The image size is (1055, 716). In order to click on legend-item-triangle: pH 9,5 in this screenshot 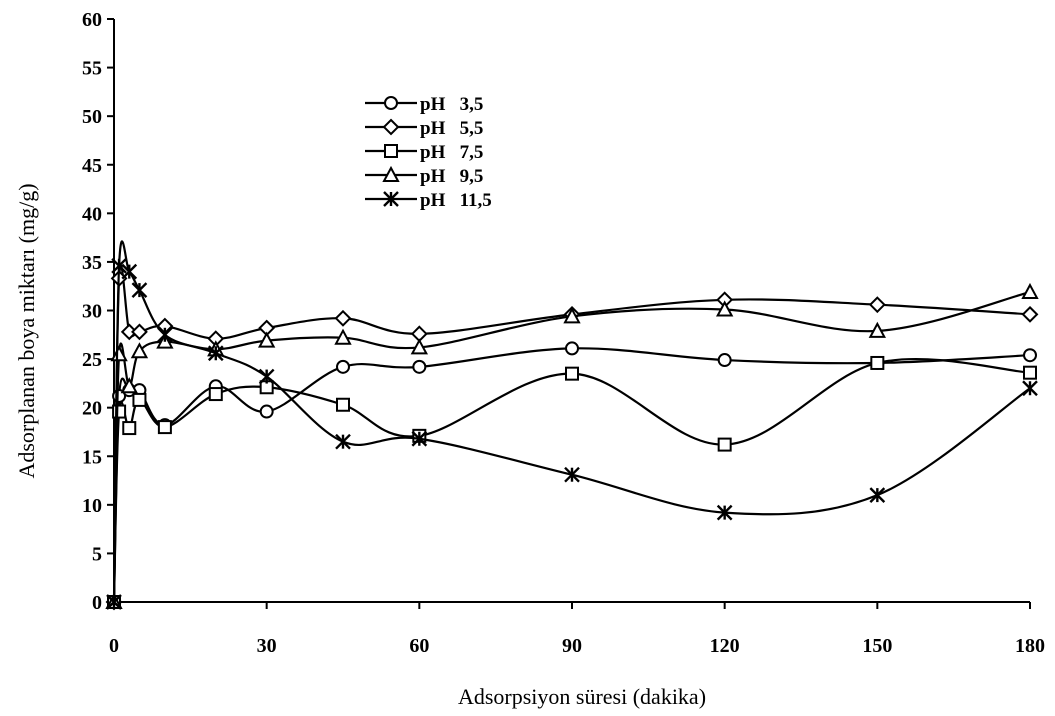, I will do `click(424, 176)`.